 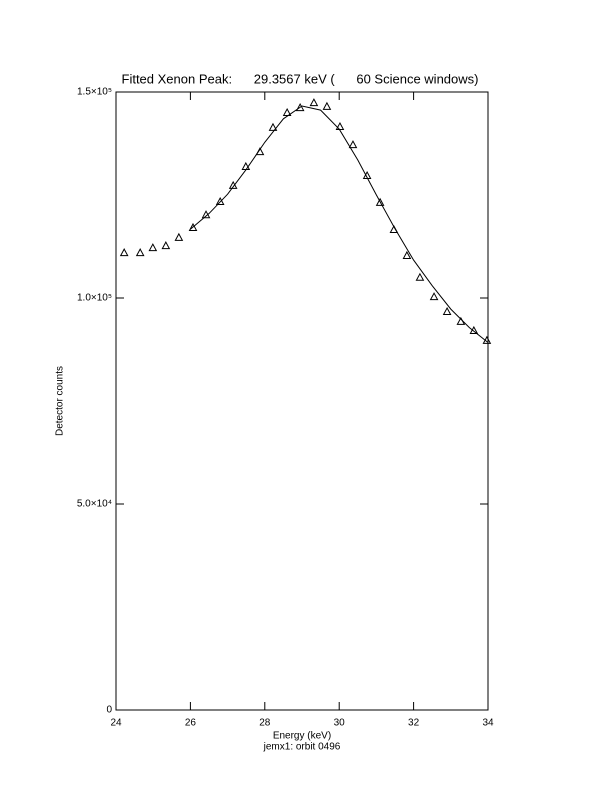 I want to click on x-tick-label: 34, so click(x=488, y=723).